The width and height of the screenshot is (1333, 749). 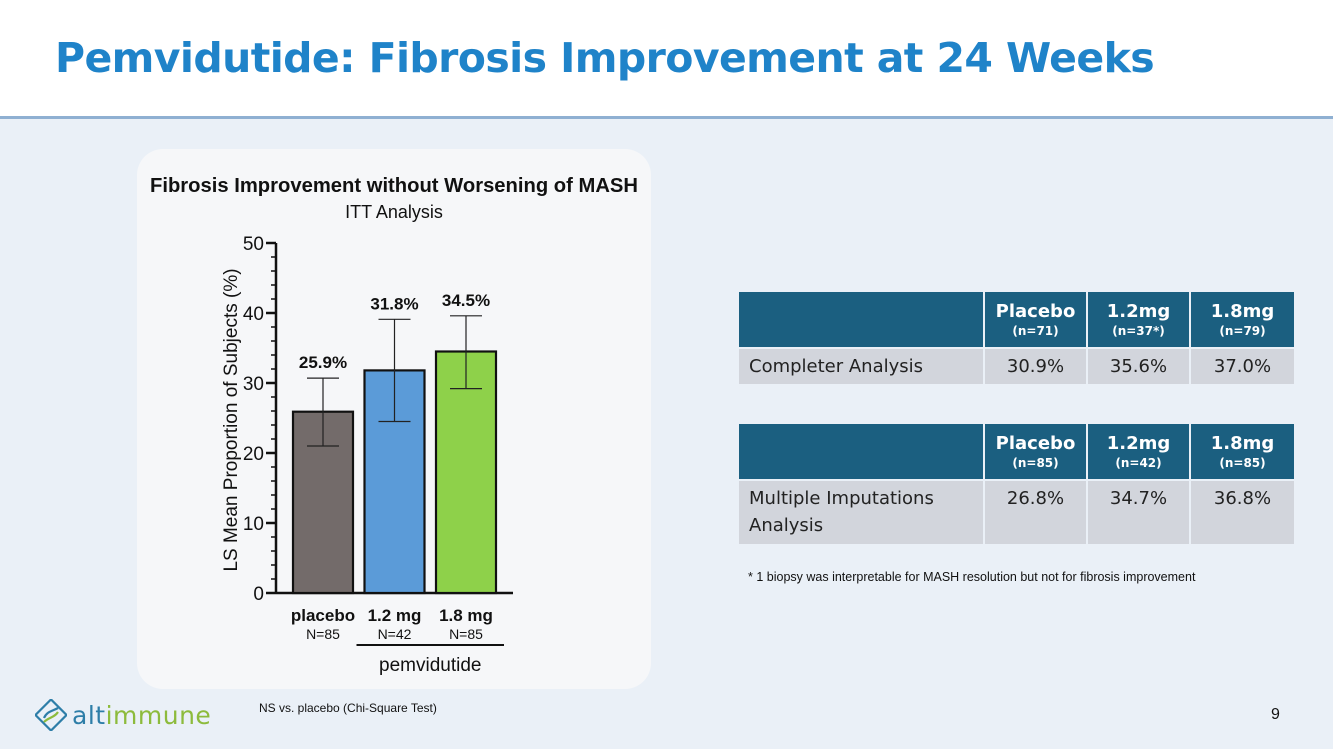 I want to click on altimmune-logo: altimmune, so click(x=123, y=715).